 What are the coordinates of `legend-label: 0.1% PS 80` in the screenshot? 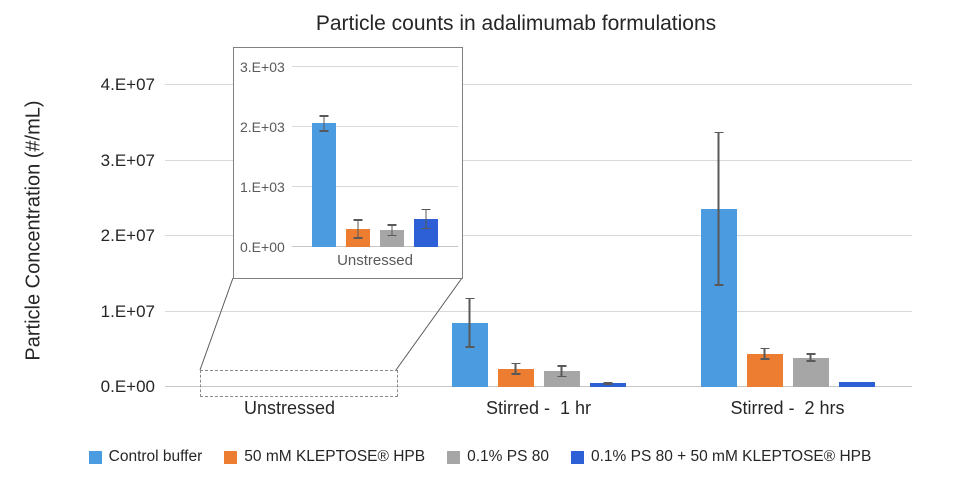 It's located at (508, 456).